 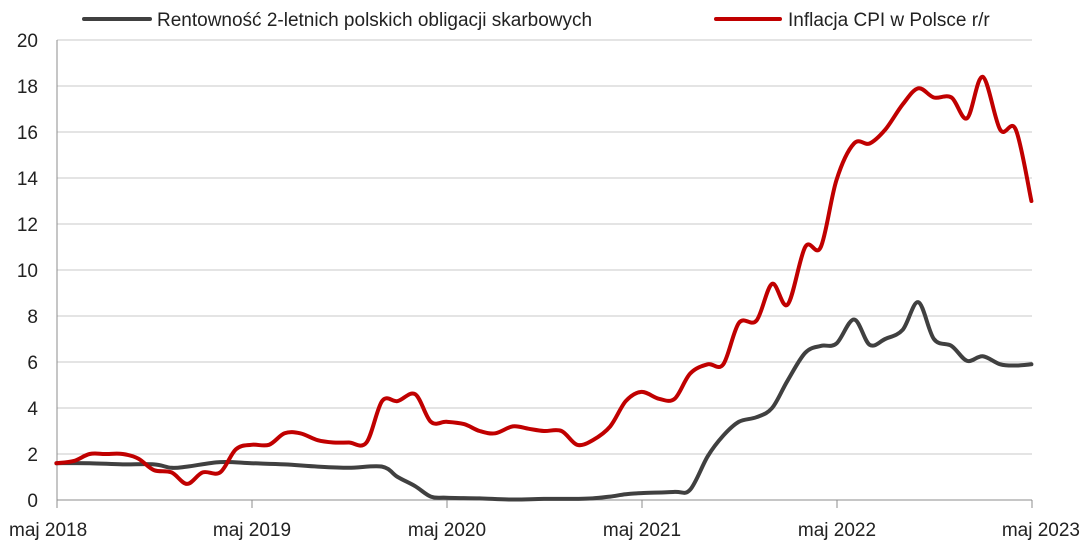 I want to click on y-tick-label: 8, so click(x=32, y=317).